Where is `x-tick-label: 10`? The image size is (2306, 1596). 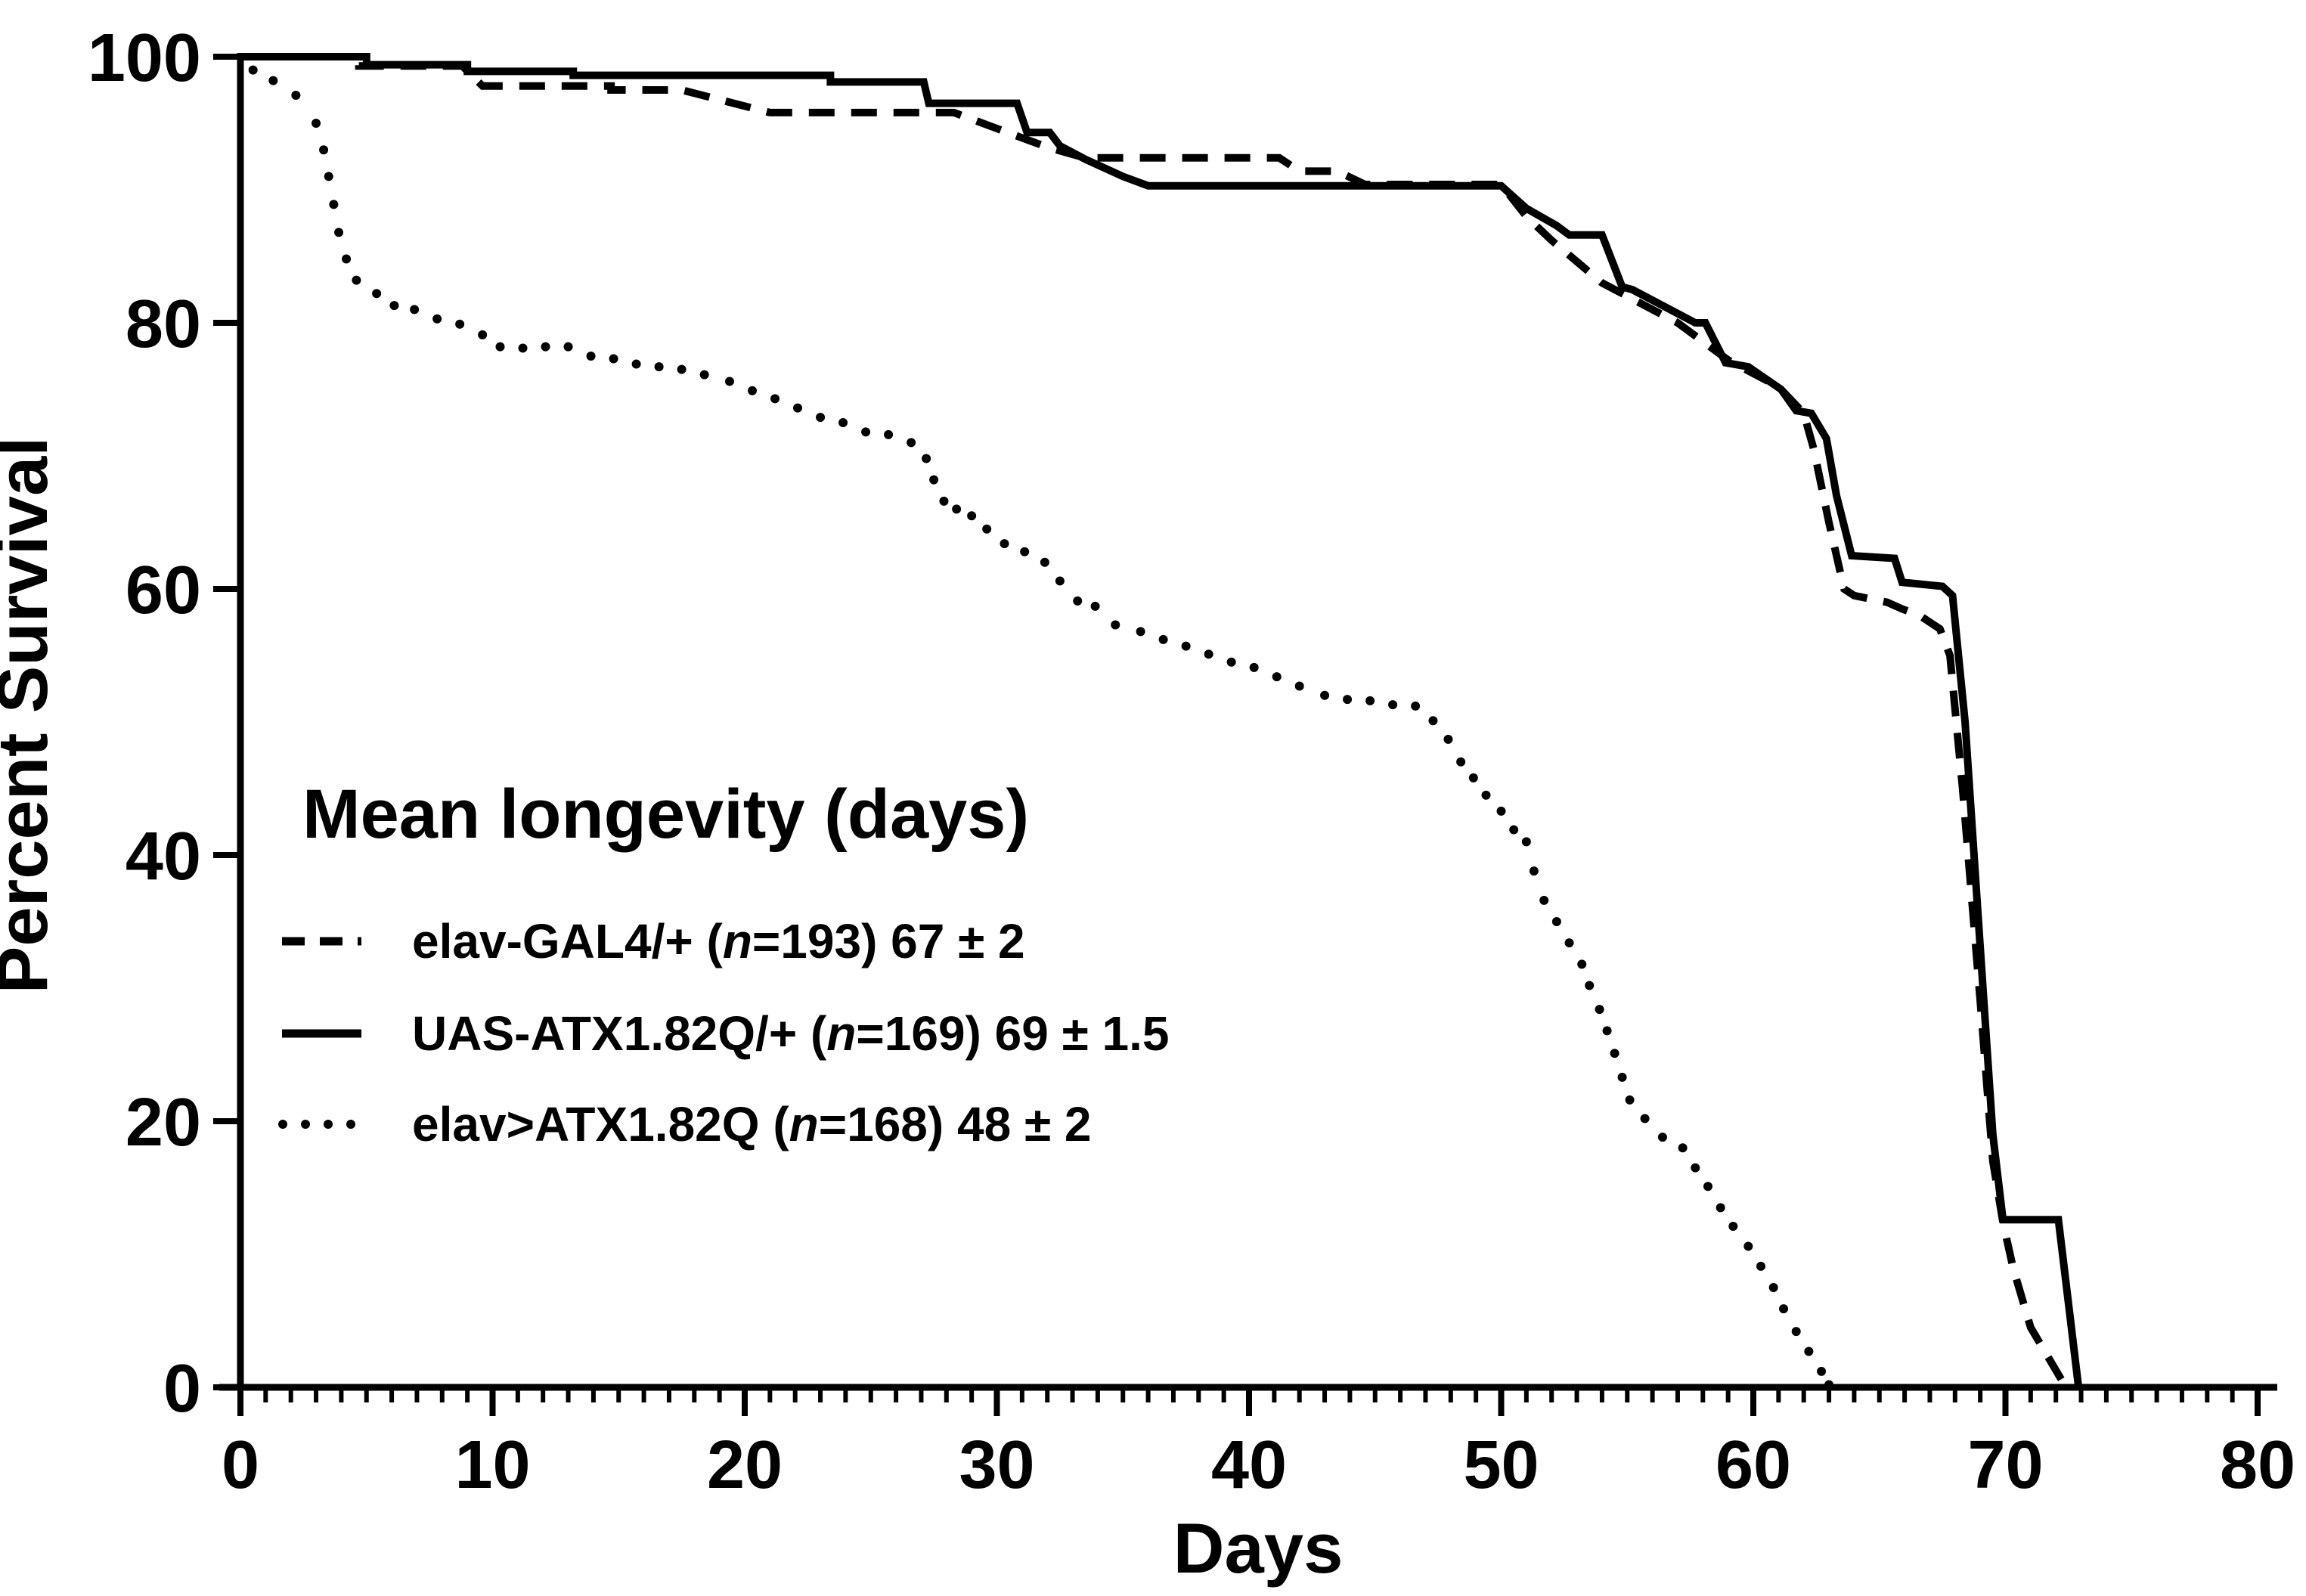
x-tick-label: 10 is located at coordinates (492, 1465).